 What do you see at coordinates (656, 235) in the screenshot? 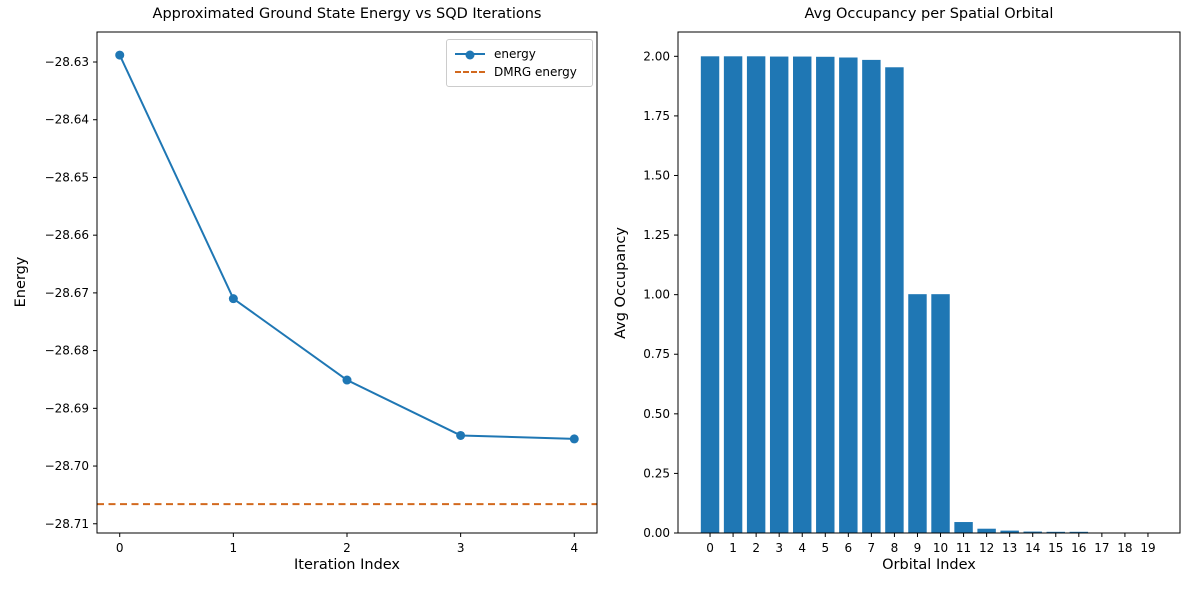
I see `svg-text: 1.25` at bounding box center [656, 235].